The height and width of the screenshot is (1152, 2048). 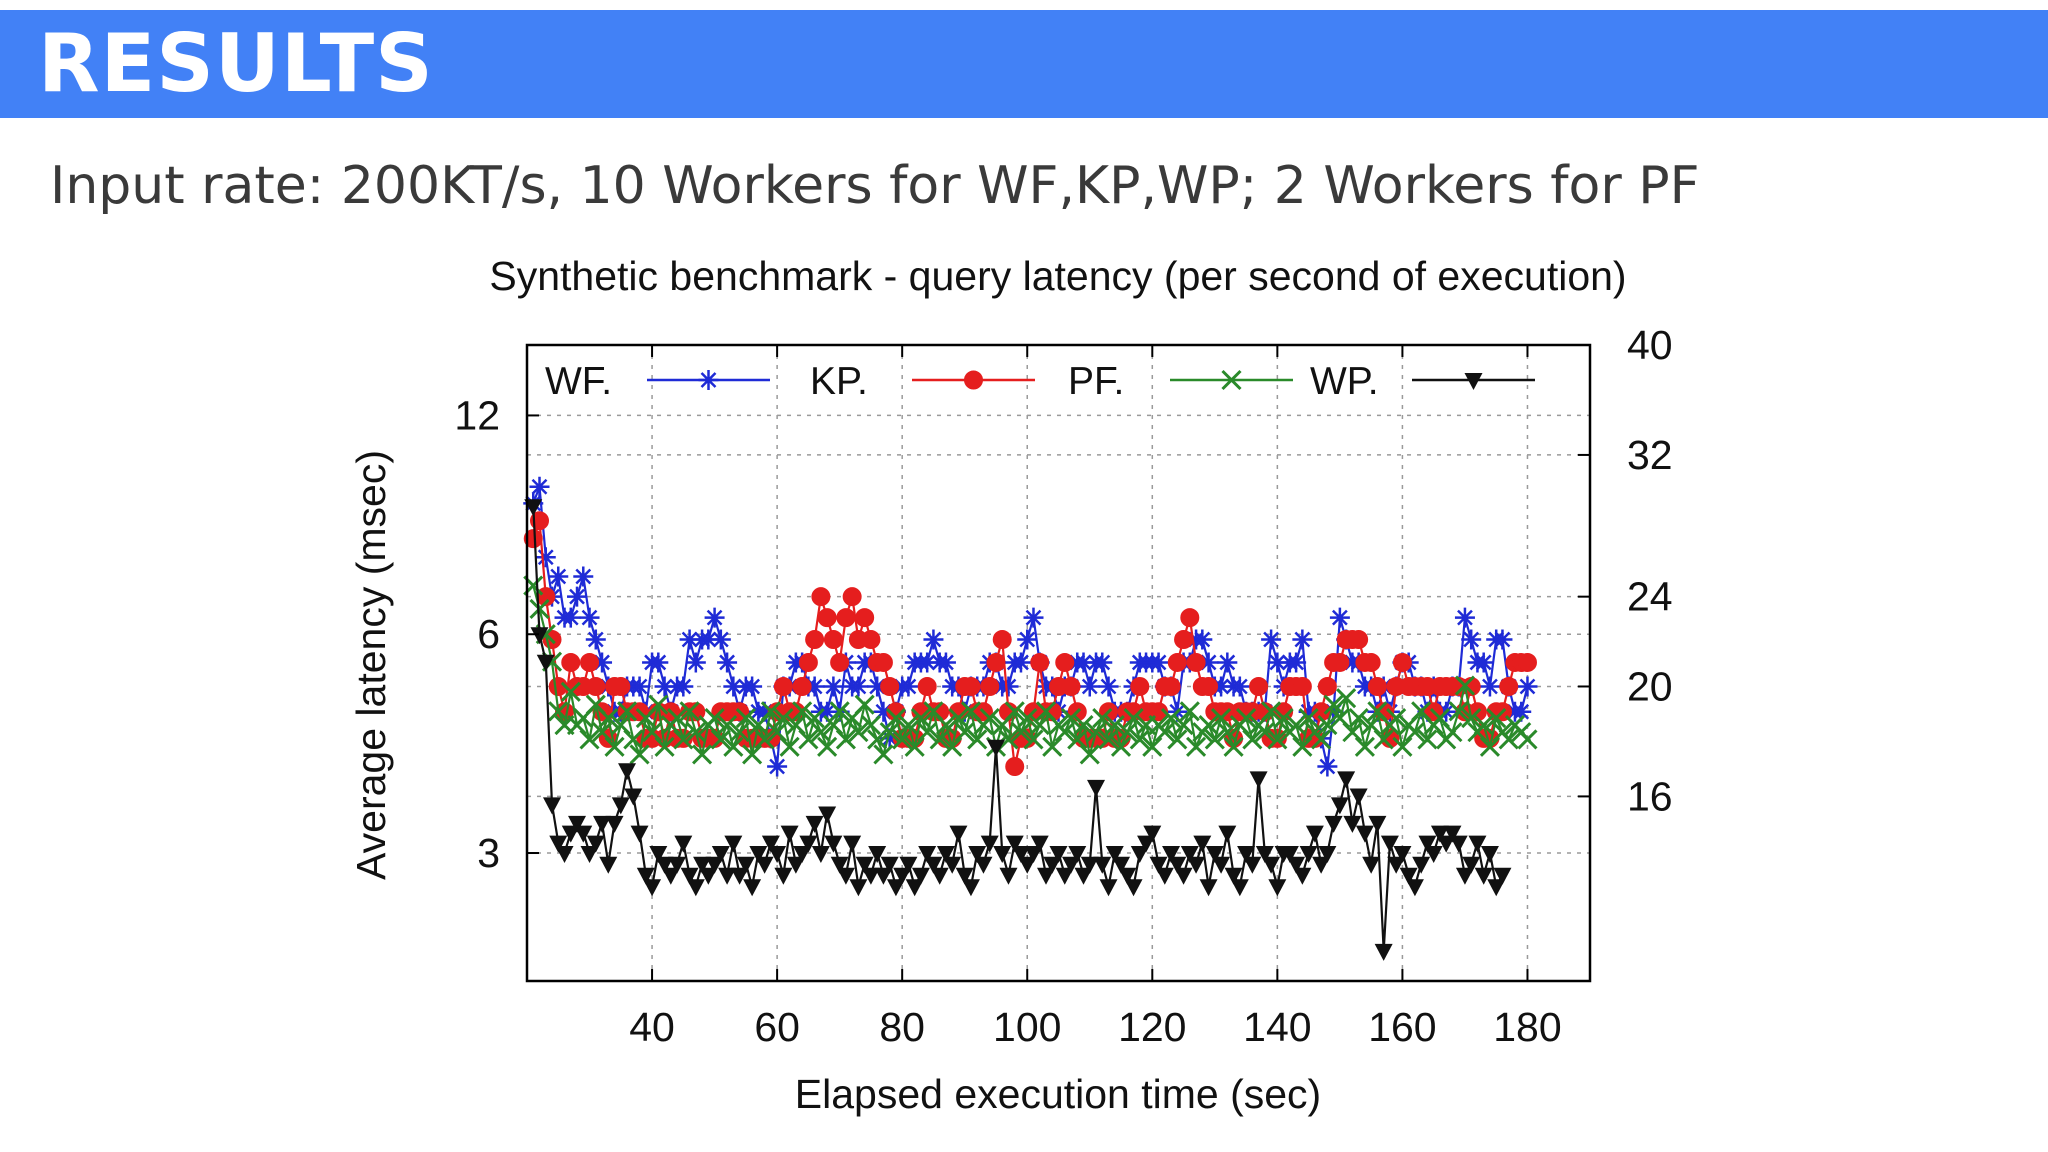 I want to click on legend-marker-wp, so click(x=1473, y=381).